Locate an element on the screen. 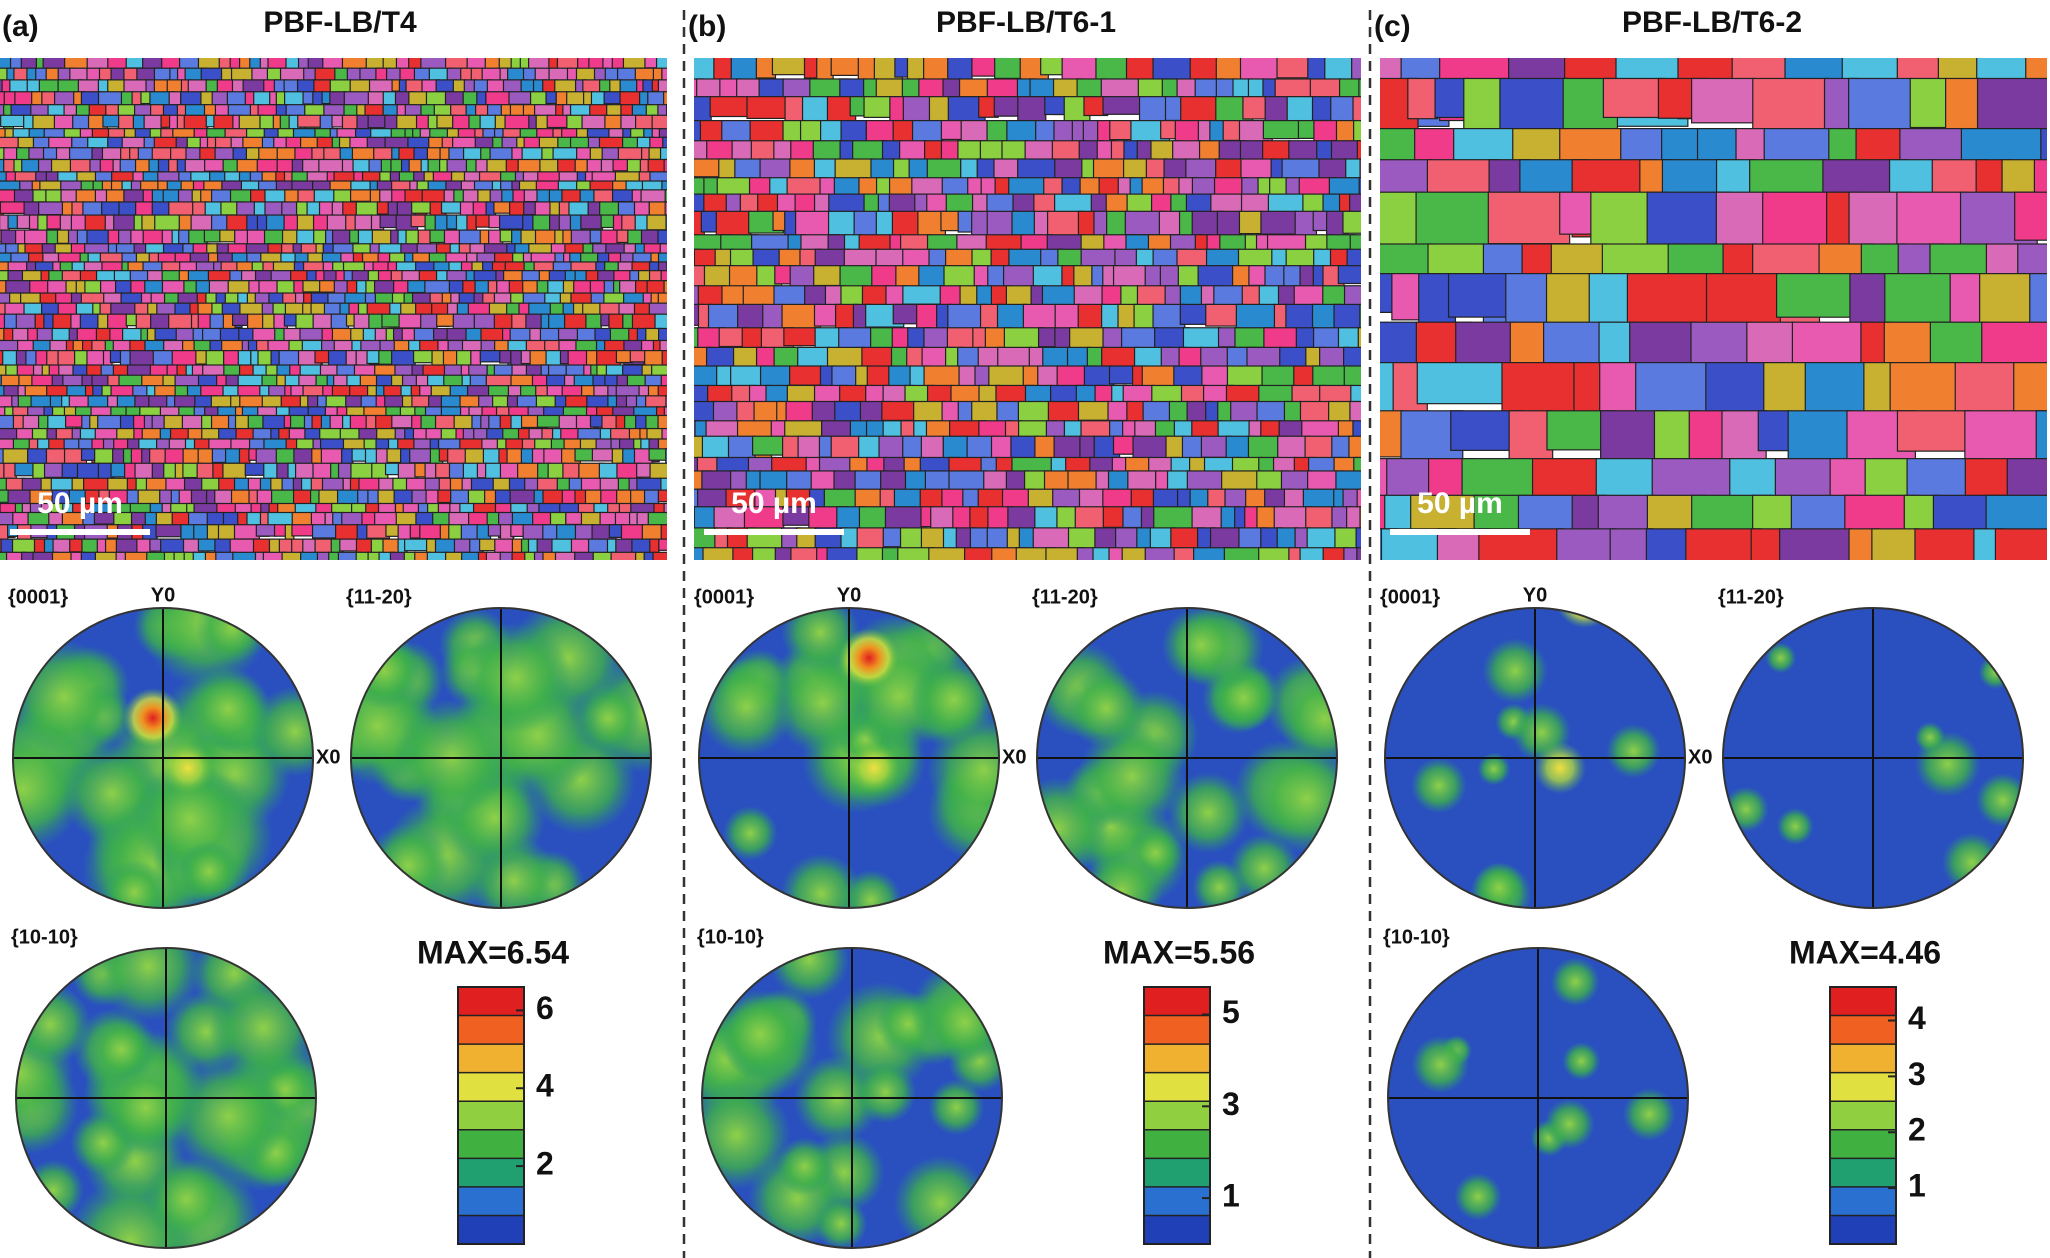 The height and width of the screenshot is (1258, 2050). ebsd-map is located at coordinates (1027, 298).